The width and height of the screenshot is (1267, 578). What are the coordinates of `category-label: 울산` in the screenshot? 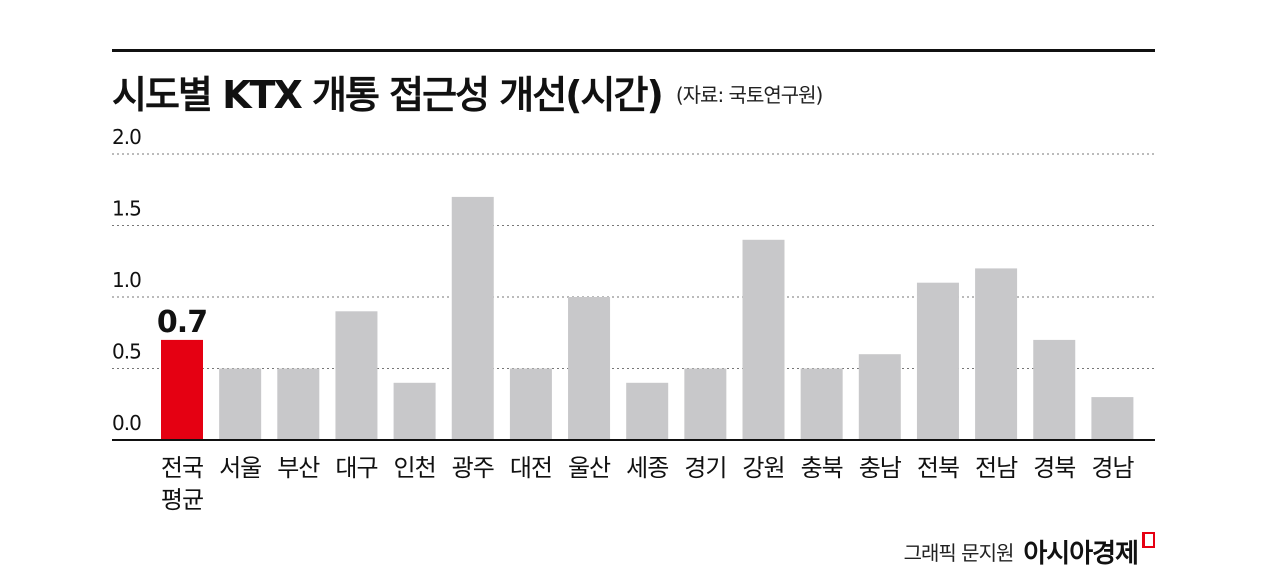 It's located at (589, 468).